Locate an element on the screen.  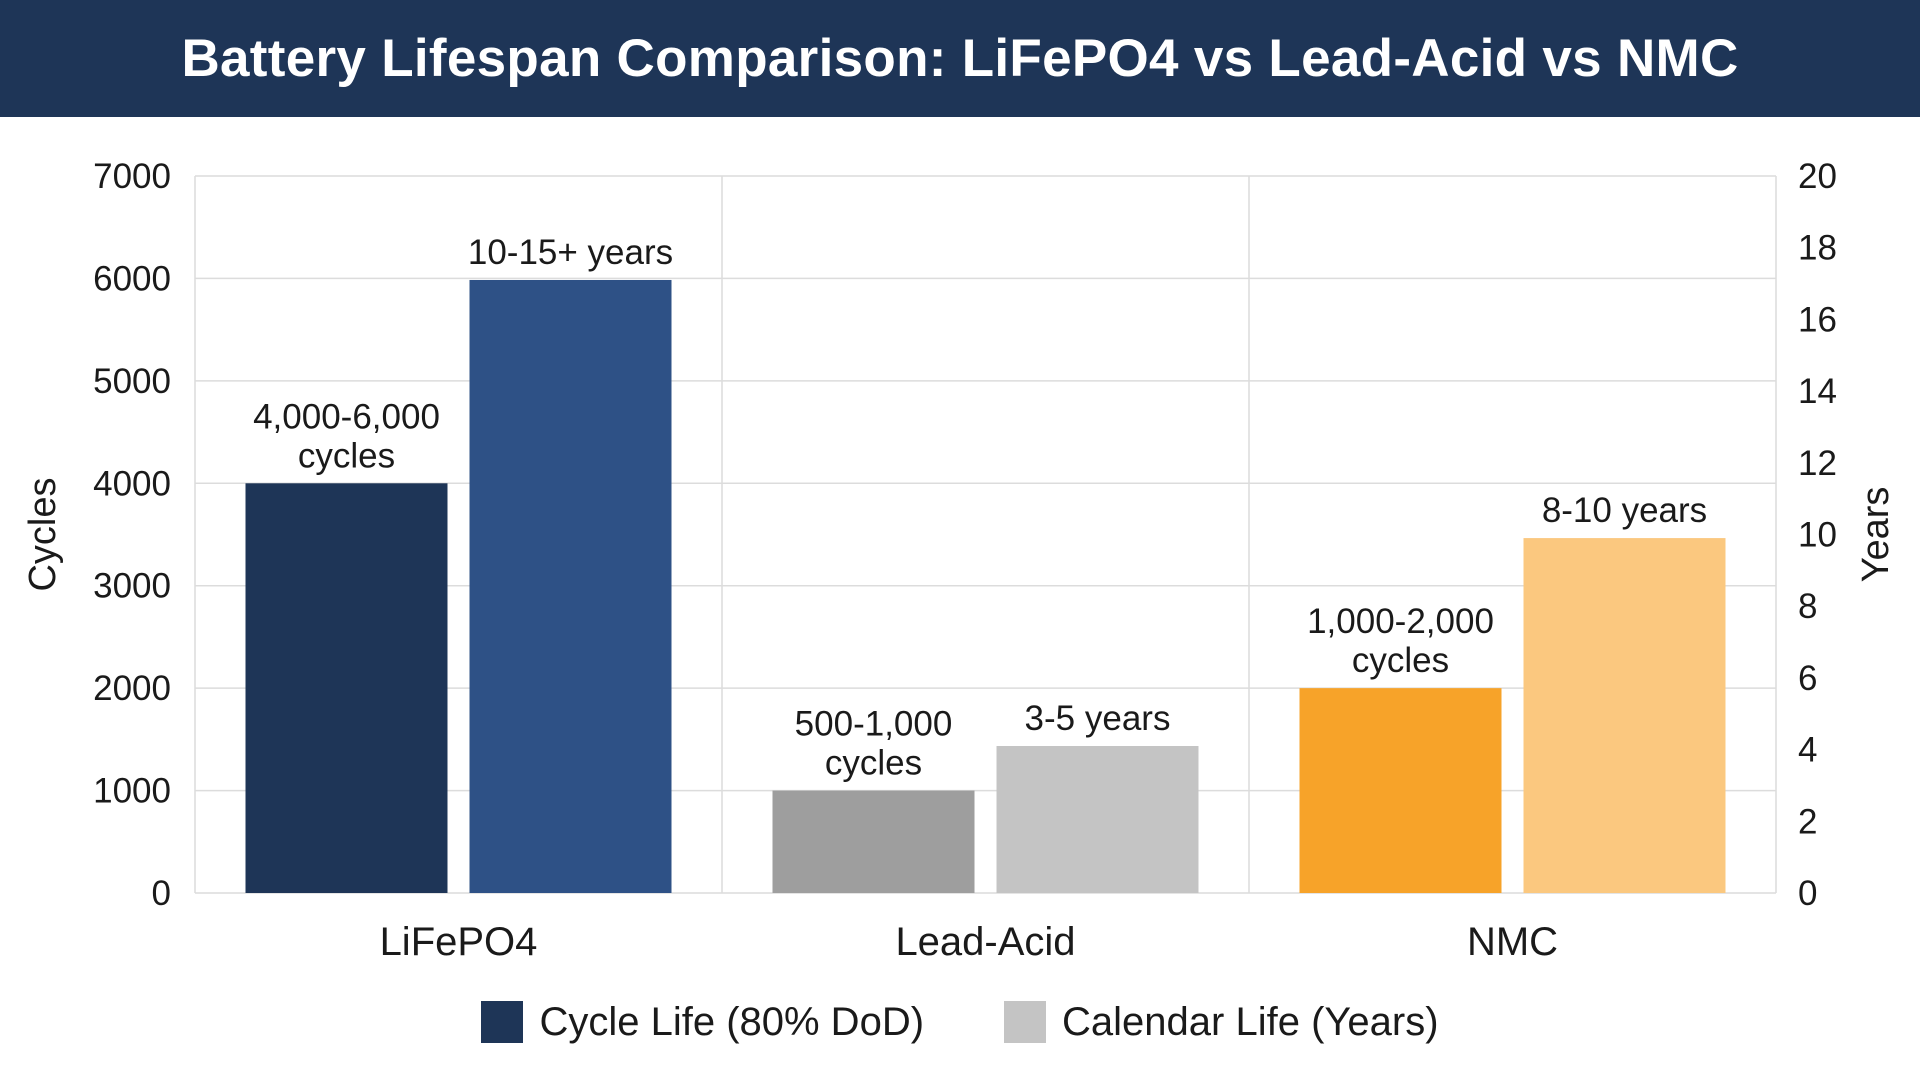
y-left-tick-label: 7000 is located at coordinates (132, 176).